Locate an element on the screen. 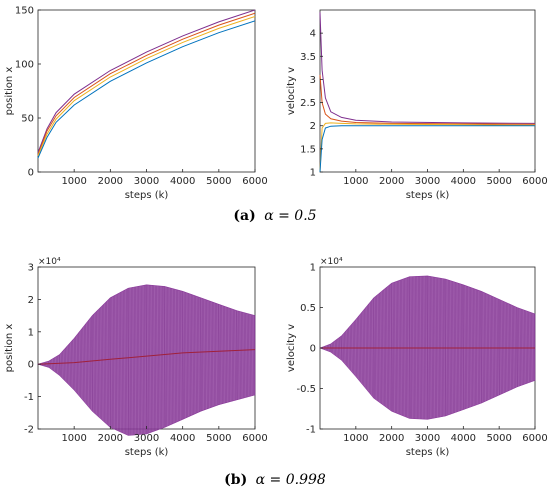  caption-a-label: (a) is located at coordinates (244, 216).